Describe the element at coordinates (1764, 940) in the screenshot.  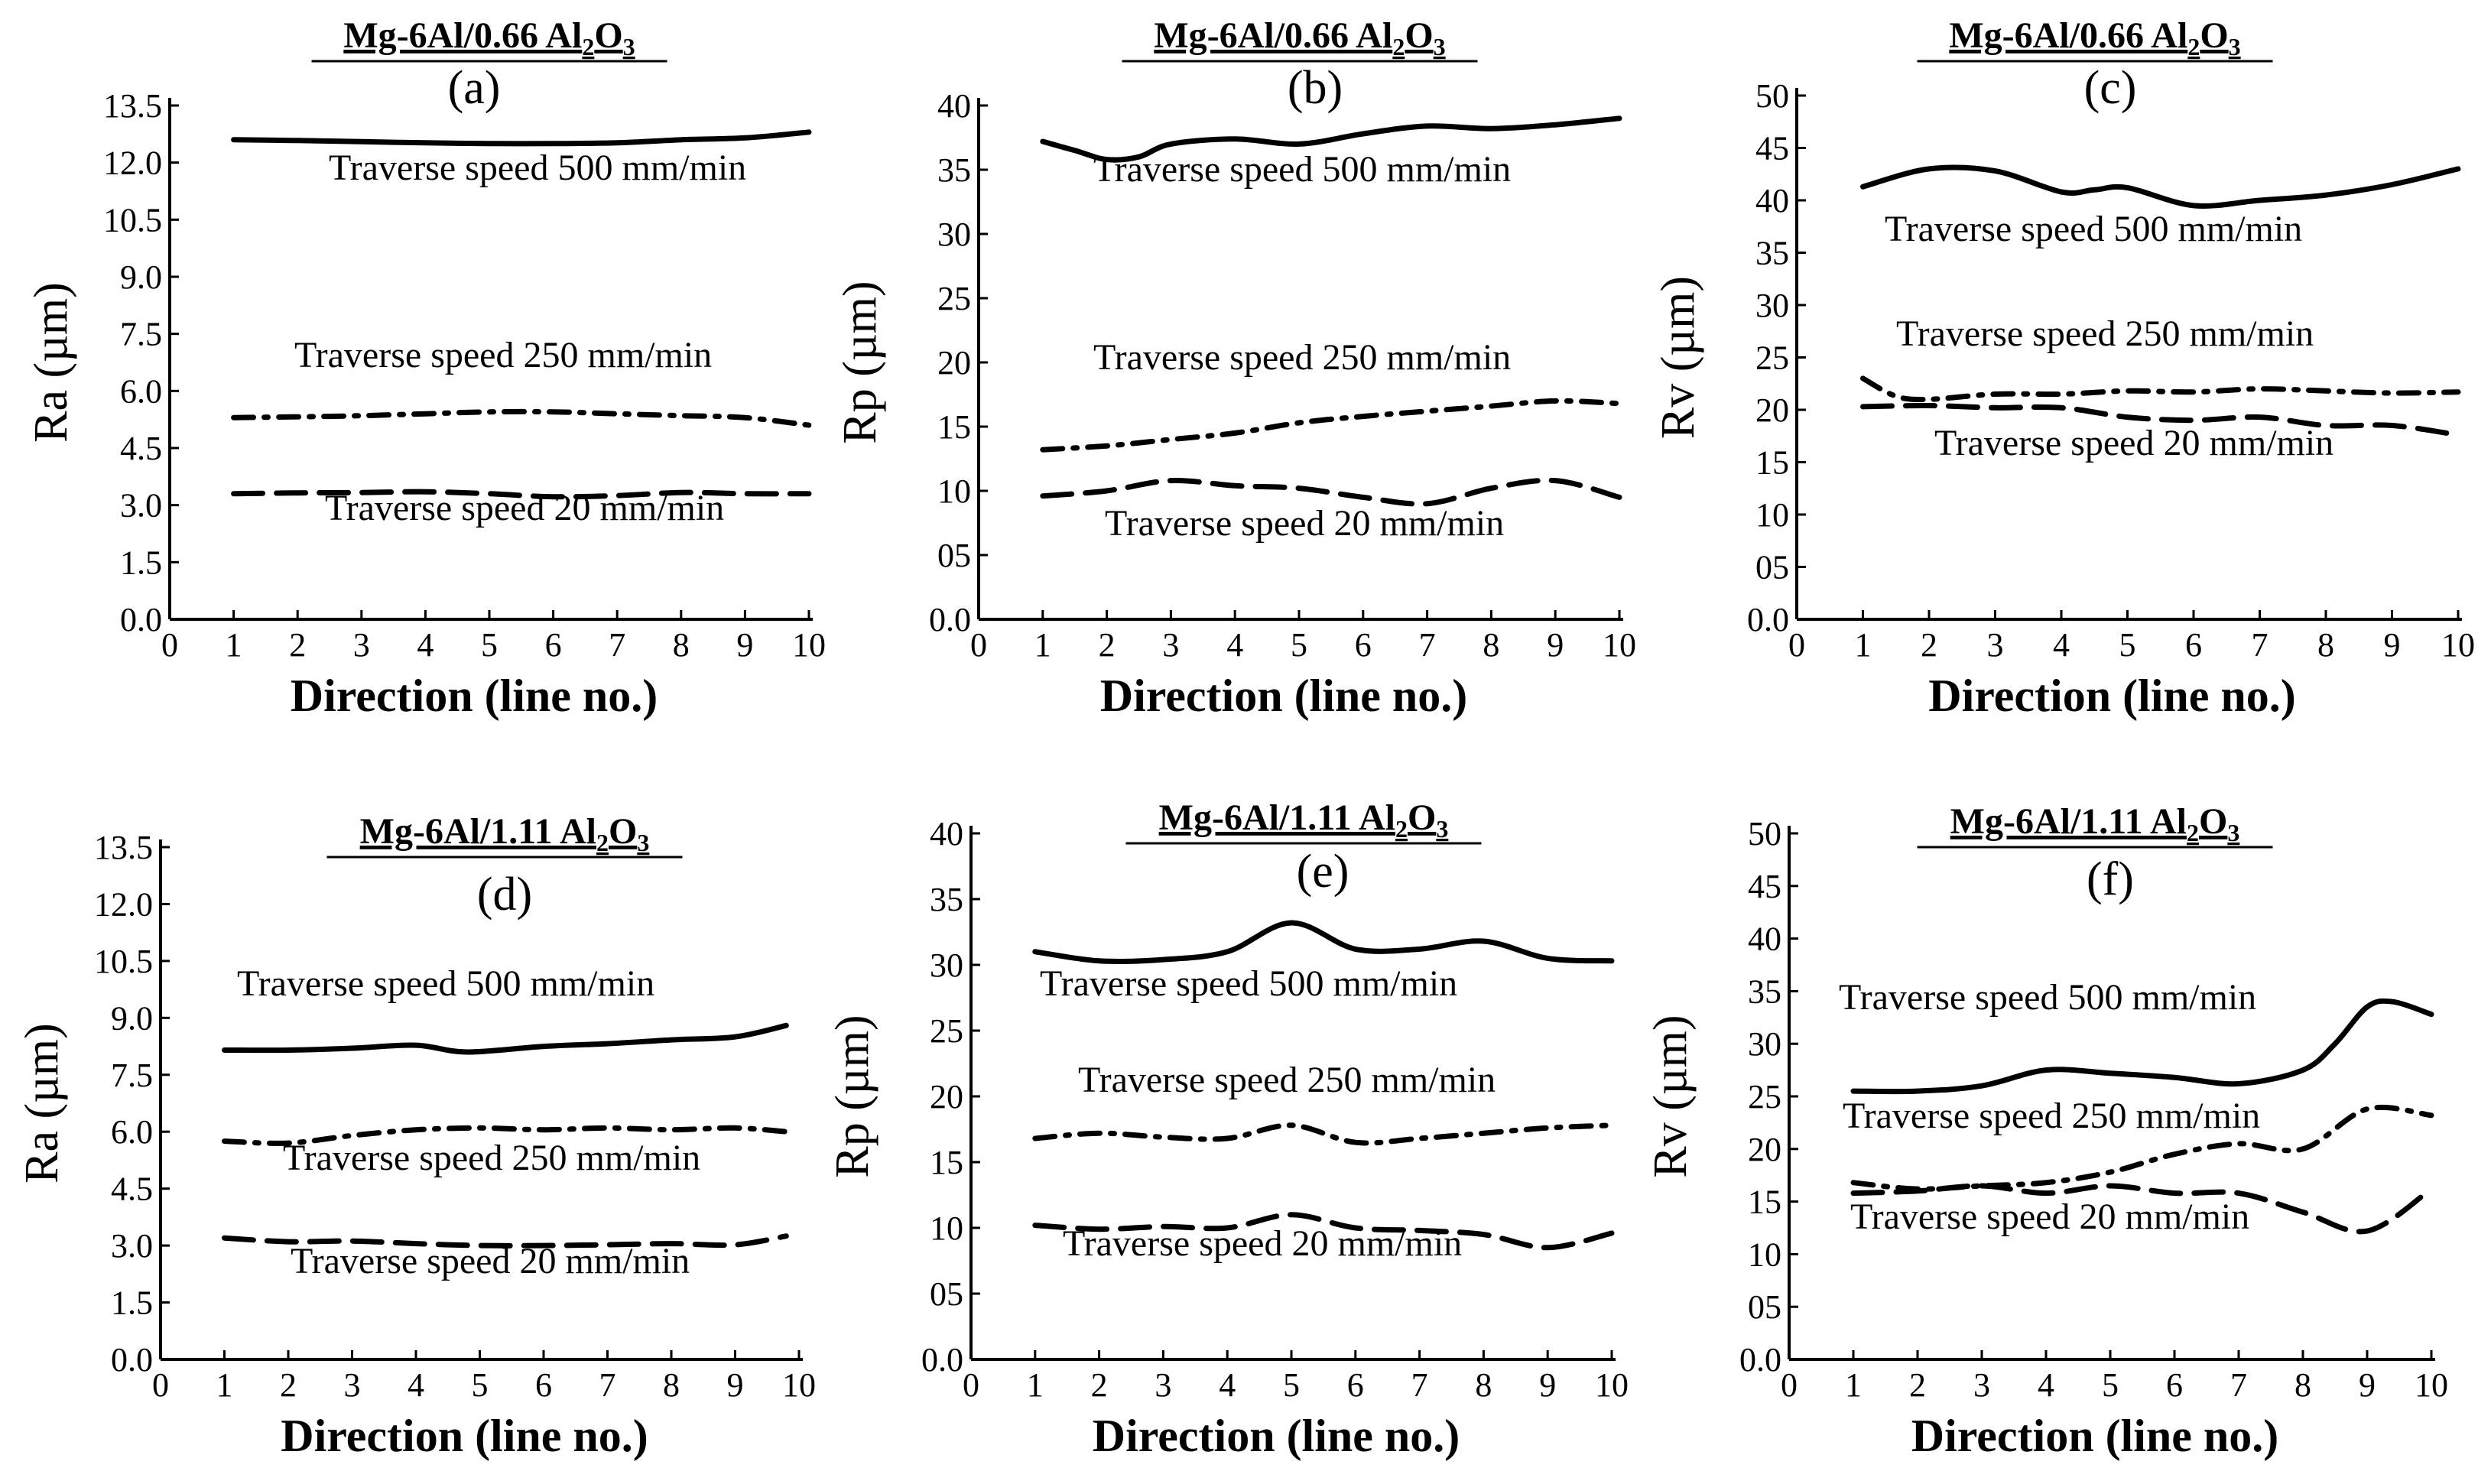
I see `y-tick-label: 40` at that location.